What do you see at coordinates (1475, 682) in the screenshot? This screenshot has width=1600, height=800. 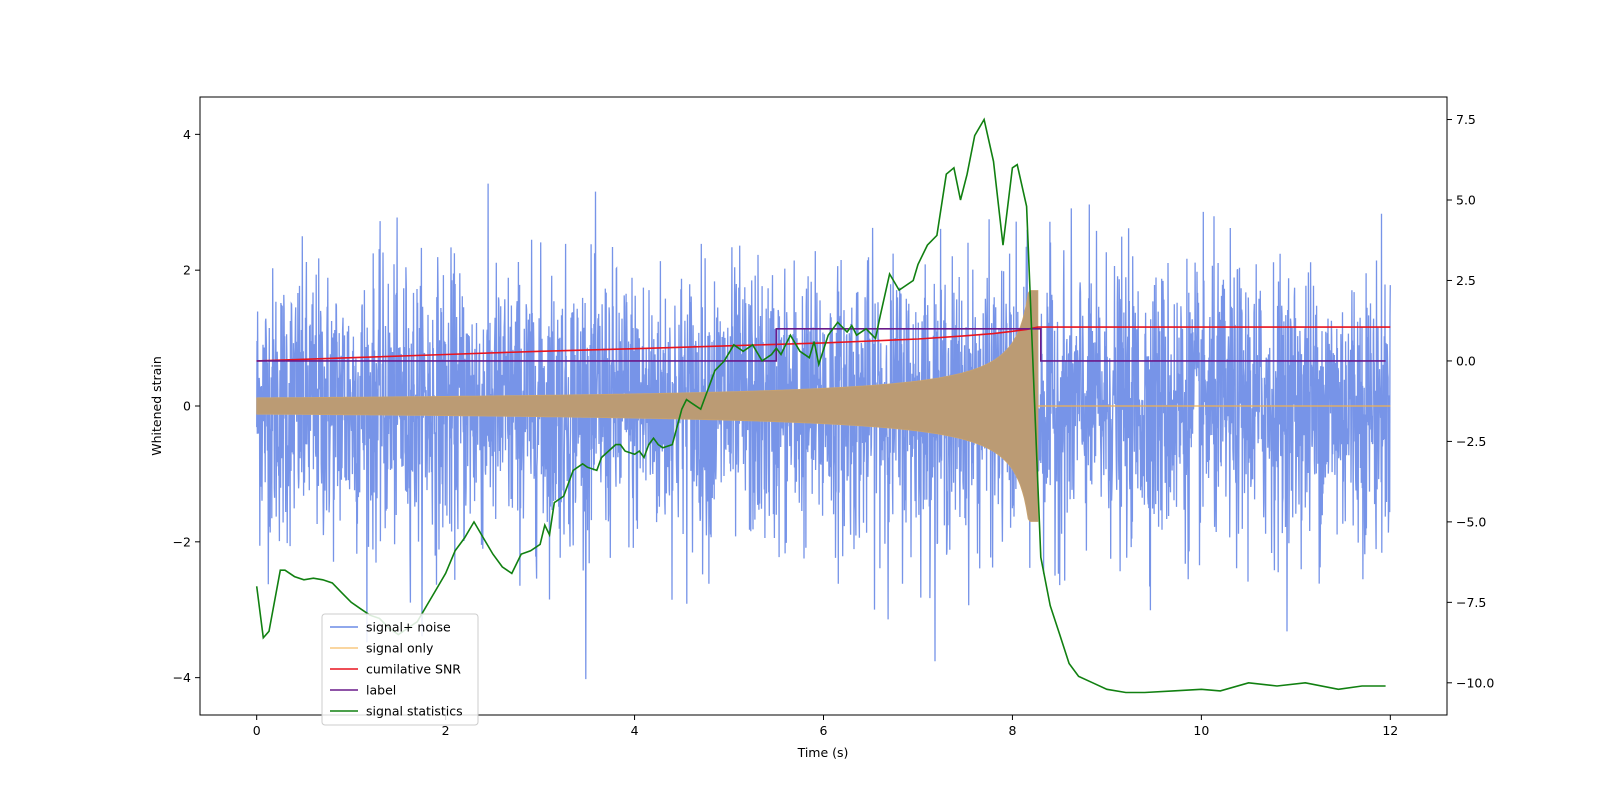 I see `y2-tick-label: −10.0` at bounding box center [1475, 682].